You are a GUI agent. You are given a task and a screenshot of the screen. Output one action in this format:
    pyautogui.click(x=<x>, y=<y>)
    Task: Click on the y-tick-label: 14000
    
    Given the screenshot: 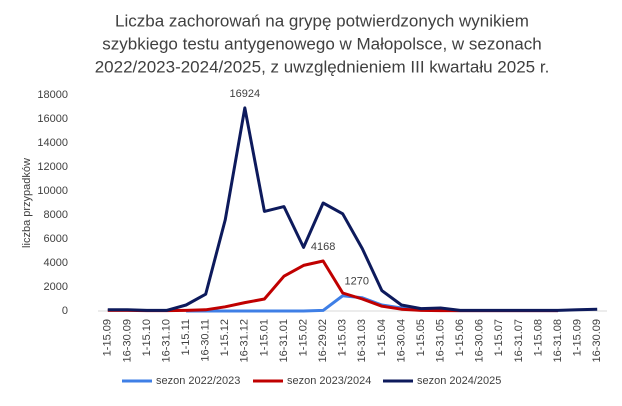 What is the action you would take?
    pyautogui.click(x=52, y=143)
    